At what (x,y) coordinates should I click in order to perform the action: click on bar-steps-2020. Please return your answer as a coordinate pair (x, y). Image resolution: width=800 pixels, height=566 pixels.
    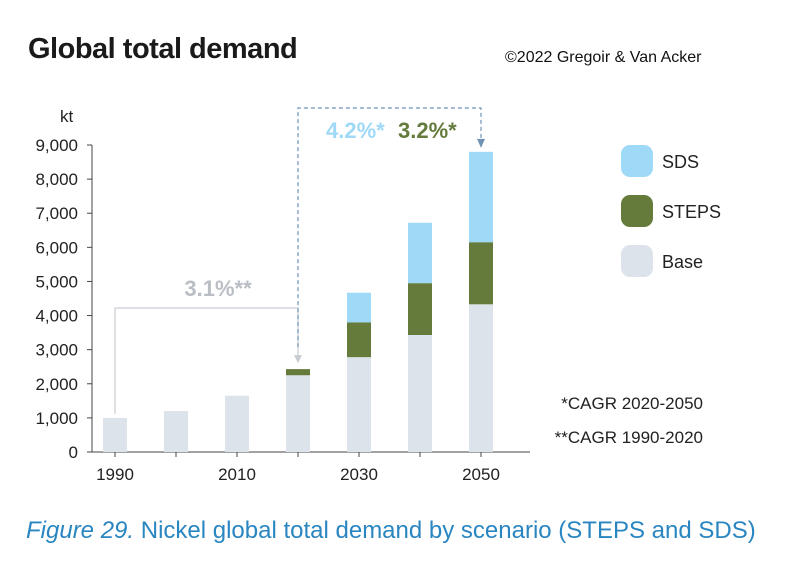
    Looking at the image, I should click on (298, 372).